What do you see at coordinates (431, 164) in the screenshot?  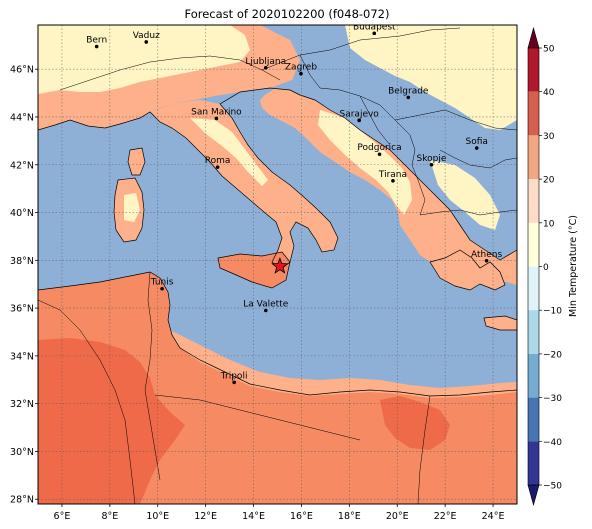 I see `city-dot-skopje` at bounding box center [431, 164].